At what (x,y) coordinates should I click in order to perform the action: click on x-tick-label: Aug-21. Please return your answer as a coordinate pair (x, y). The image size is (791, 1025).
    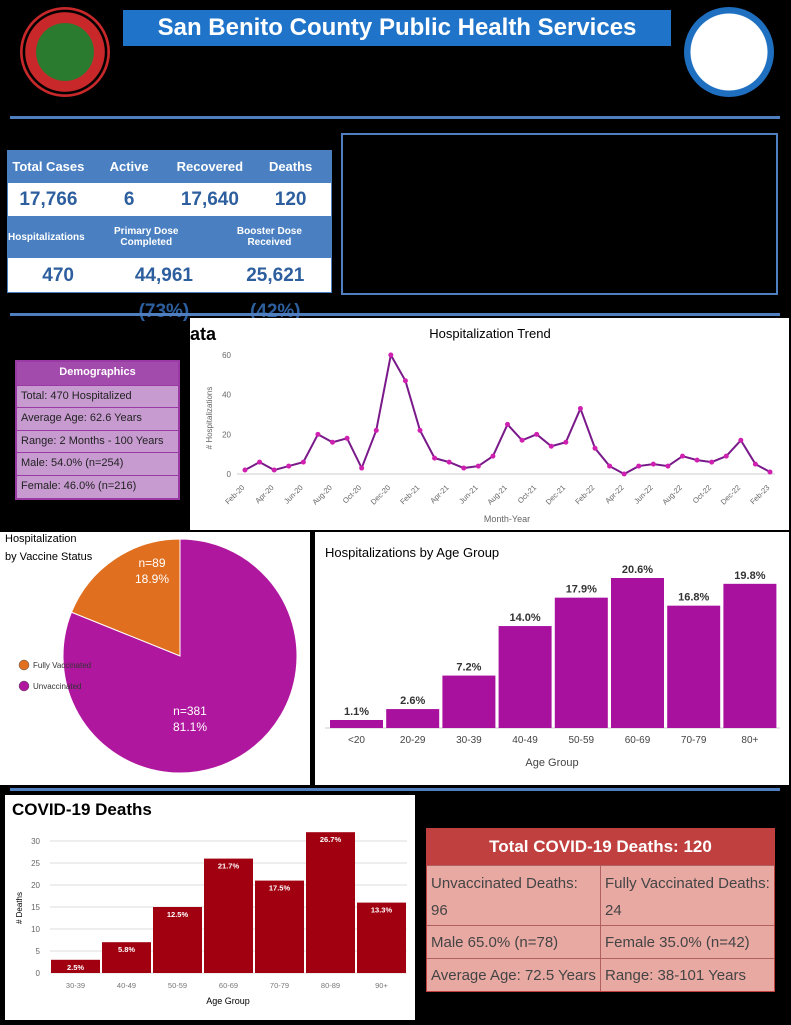
    Looking at the image, I should click on (496, 494).